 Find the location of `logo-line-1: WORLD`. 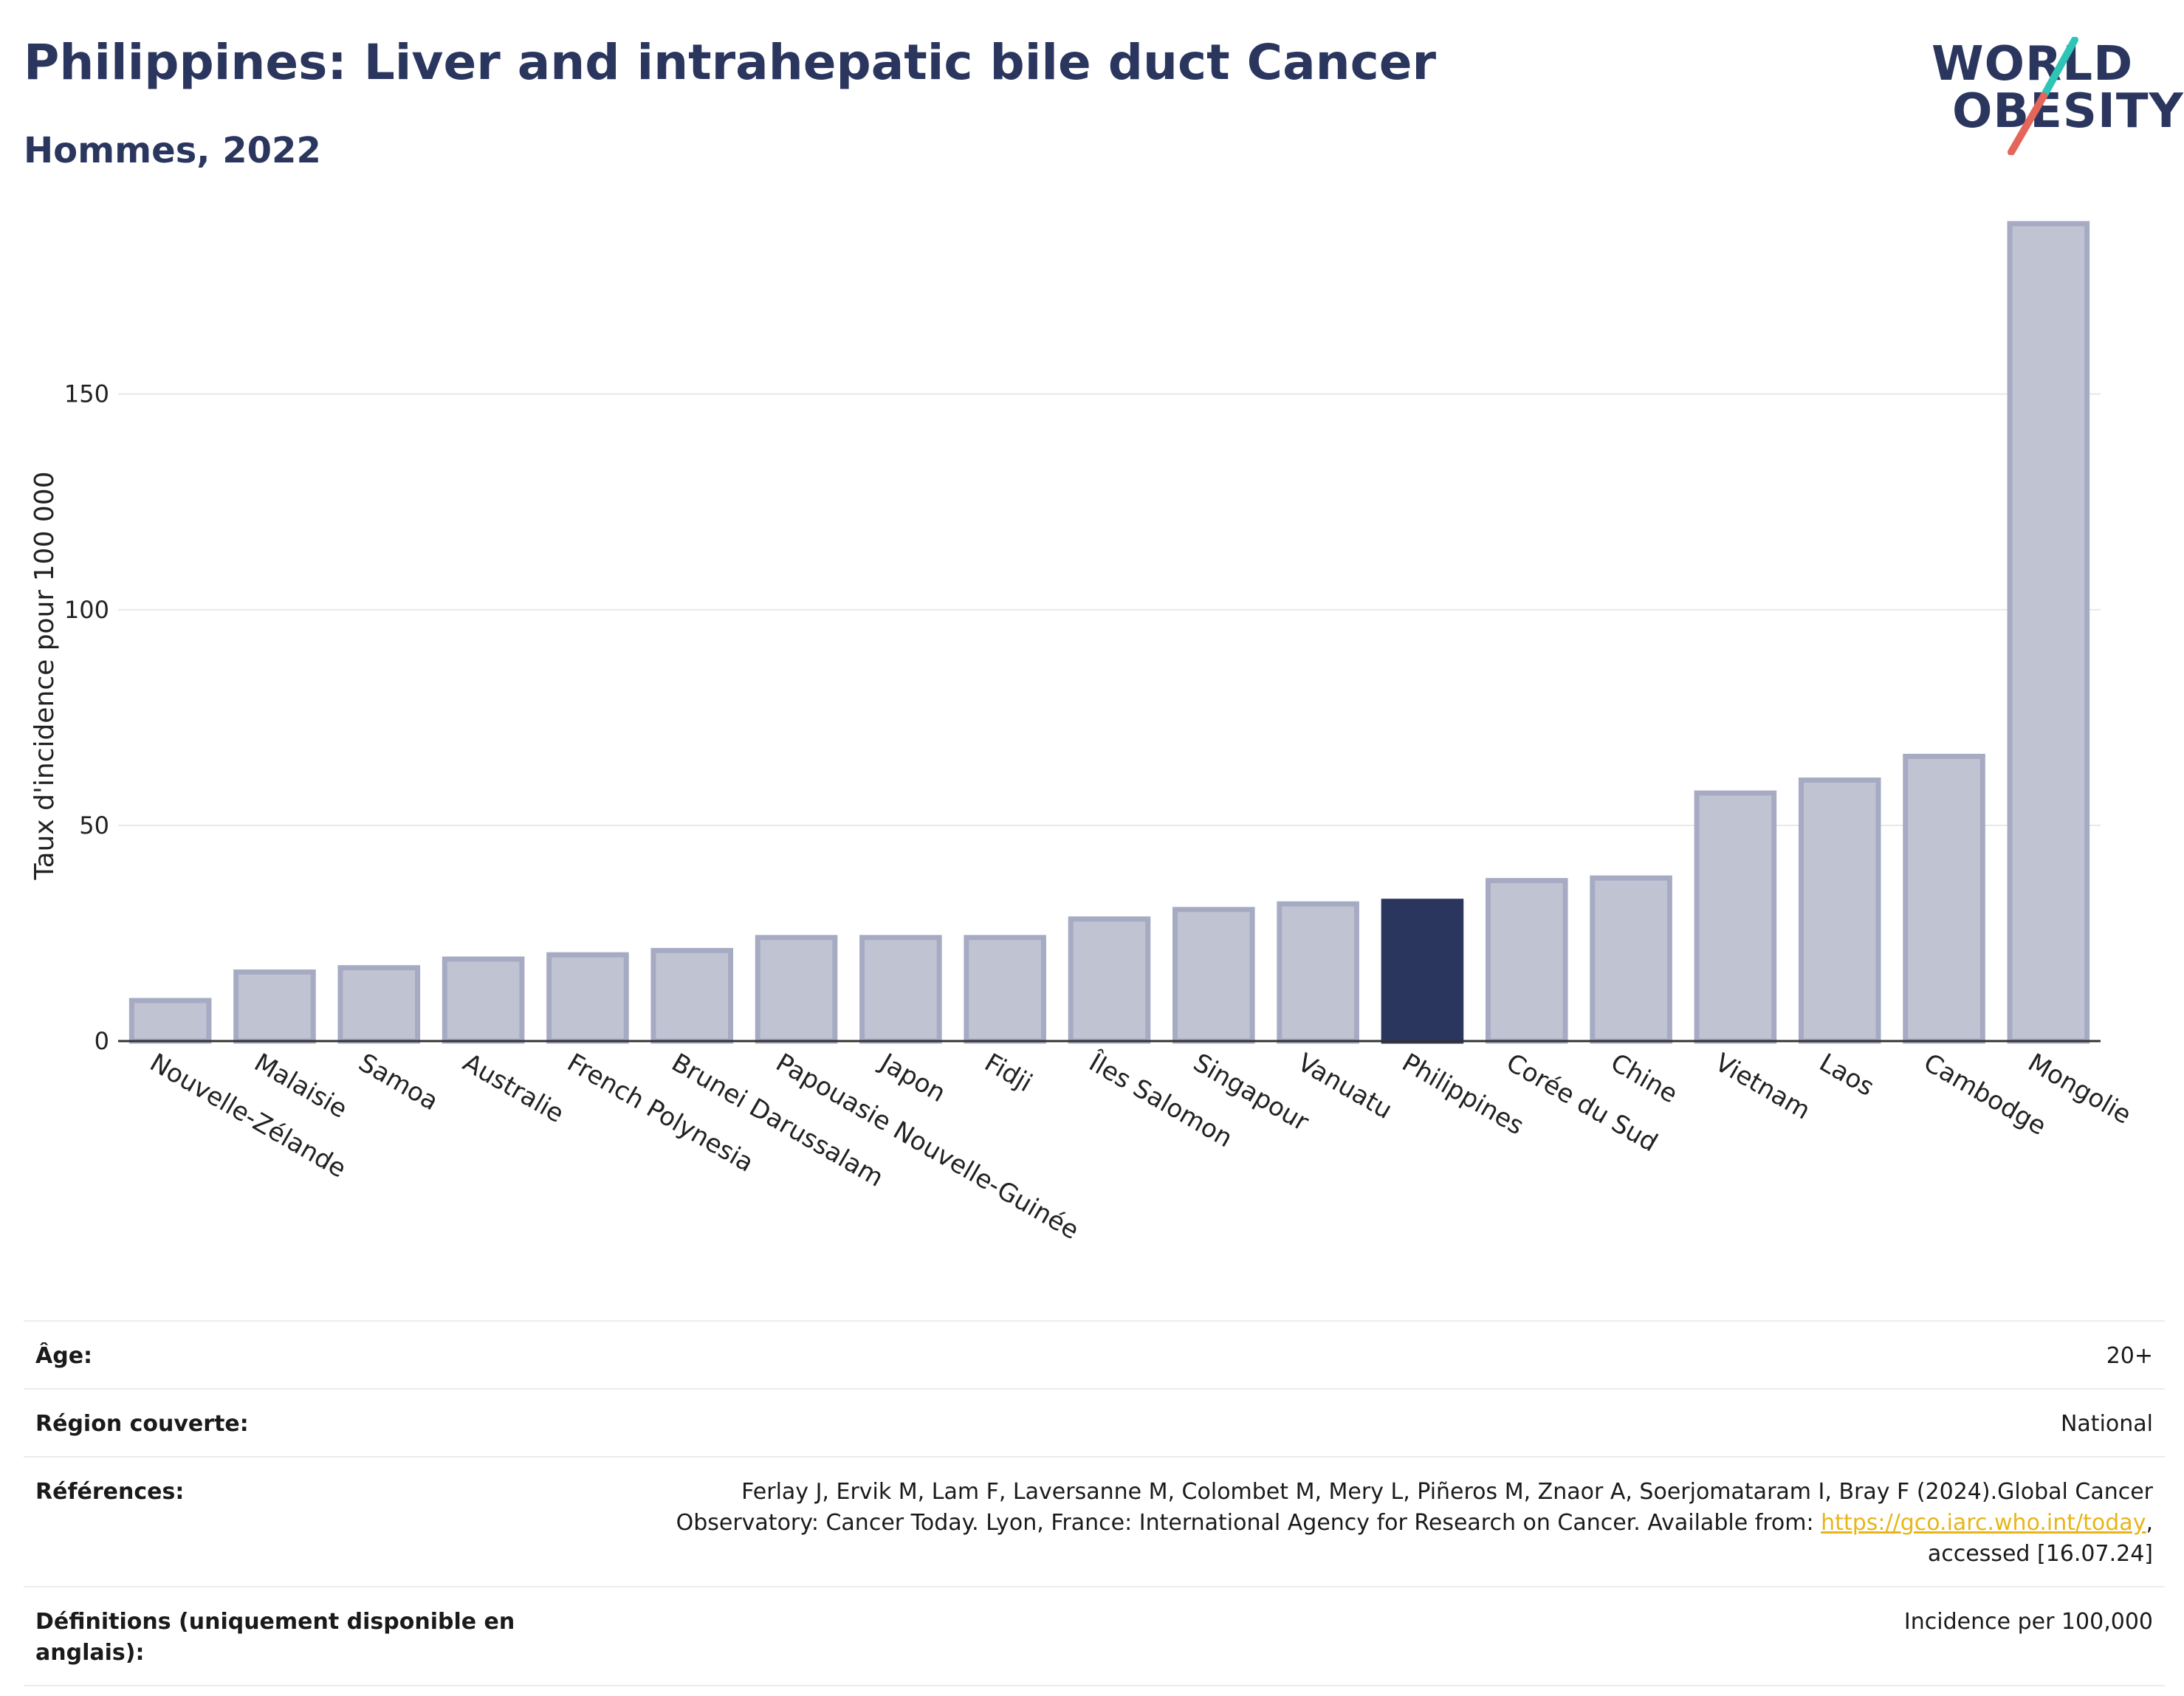

logo-line-1: WORLD is located at coordinates (2033, 64).